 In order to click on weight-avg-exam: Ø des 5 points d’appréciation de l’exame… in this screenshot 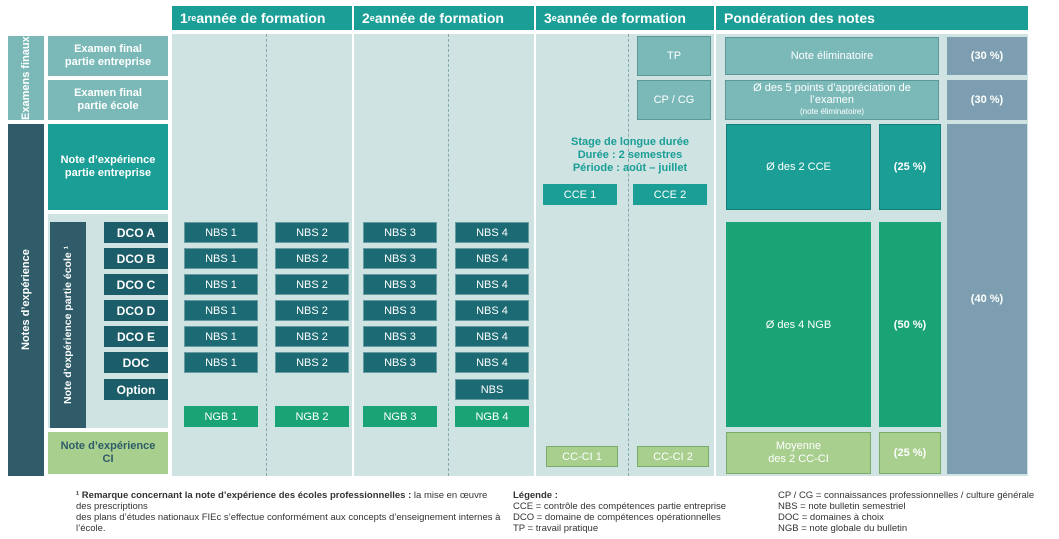, I will do `click(832, 100)`.